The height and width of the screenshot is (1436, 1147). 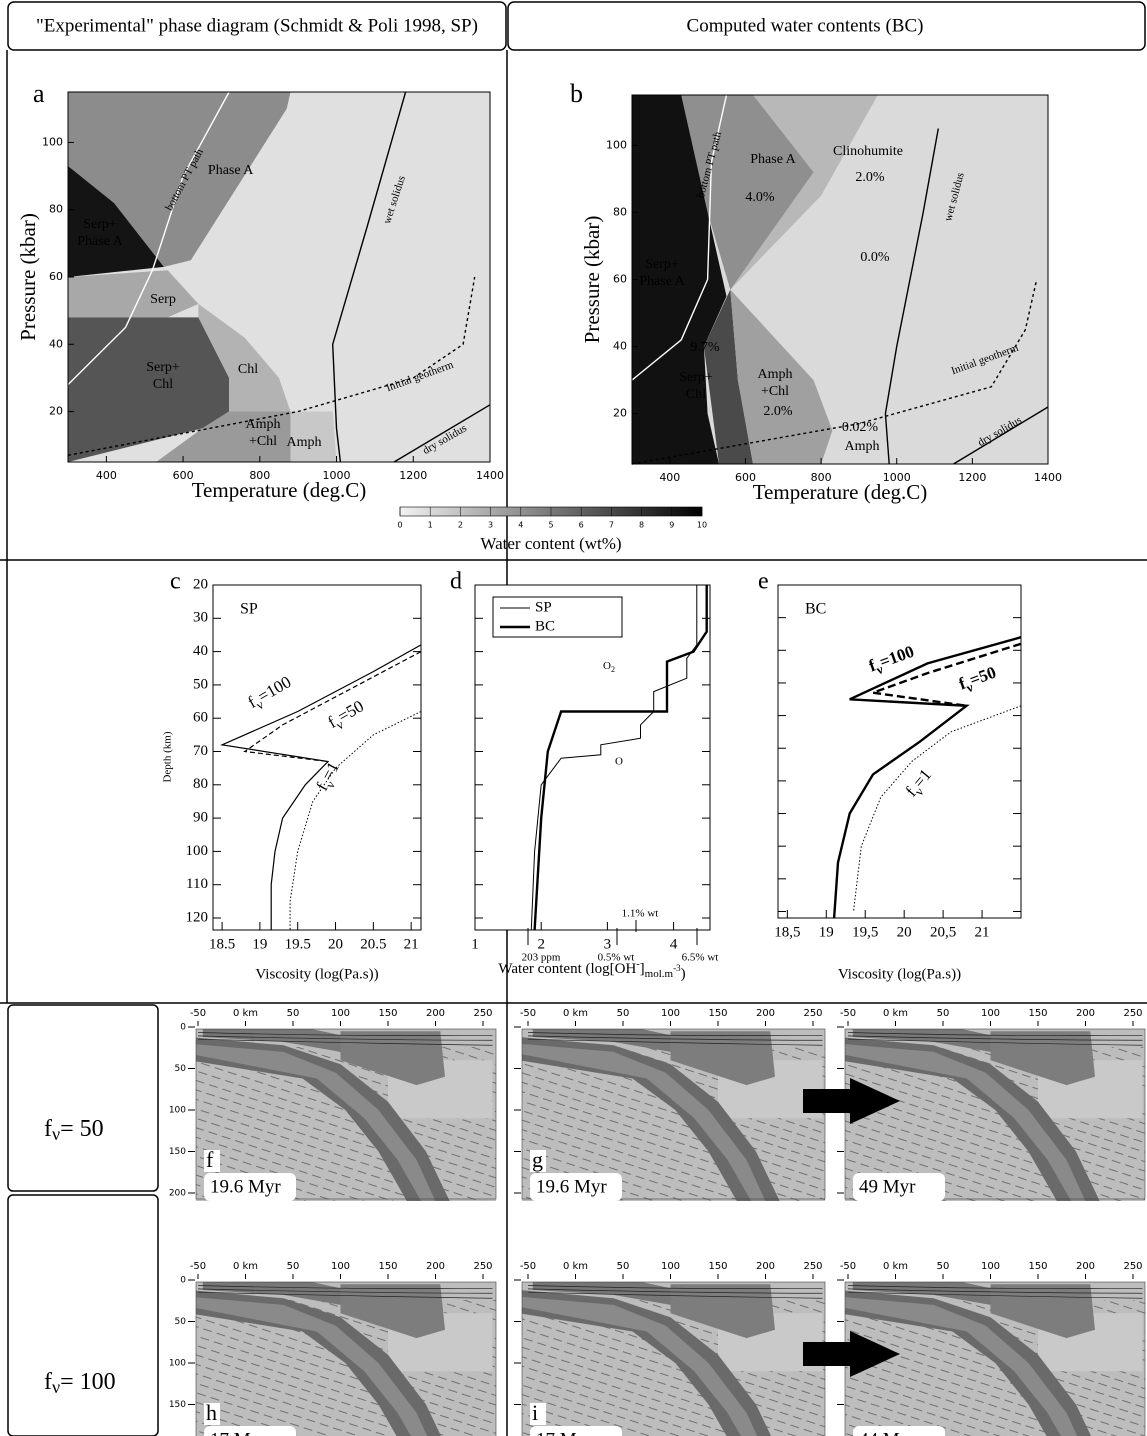 What do you see at coordinates (821, 477) in the screenshot?
I see `x-tick-label: 800` at bounding box center [821, 477].